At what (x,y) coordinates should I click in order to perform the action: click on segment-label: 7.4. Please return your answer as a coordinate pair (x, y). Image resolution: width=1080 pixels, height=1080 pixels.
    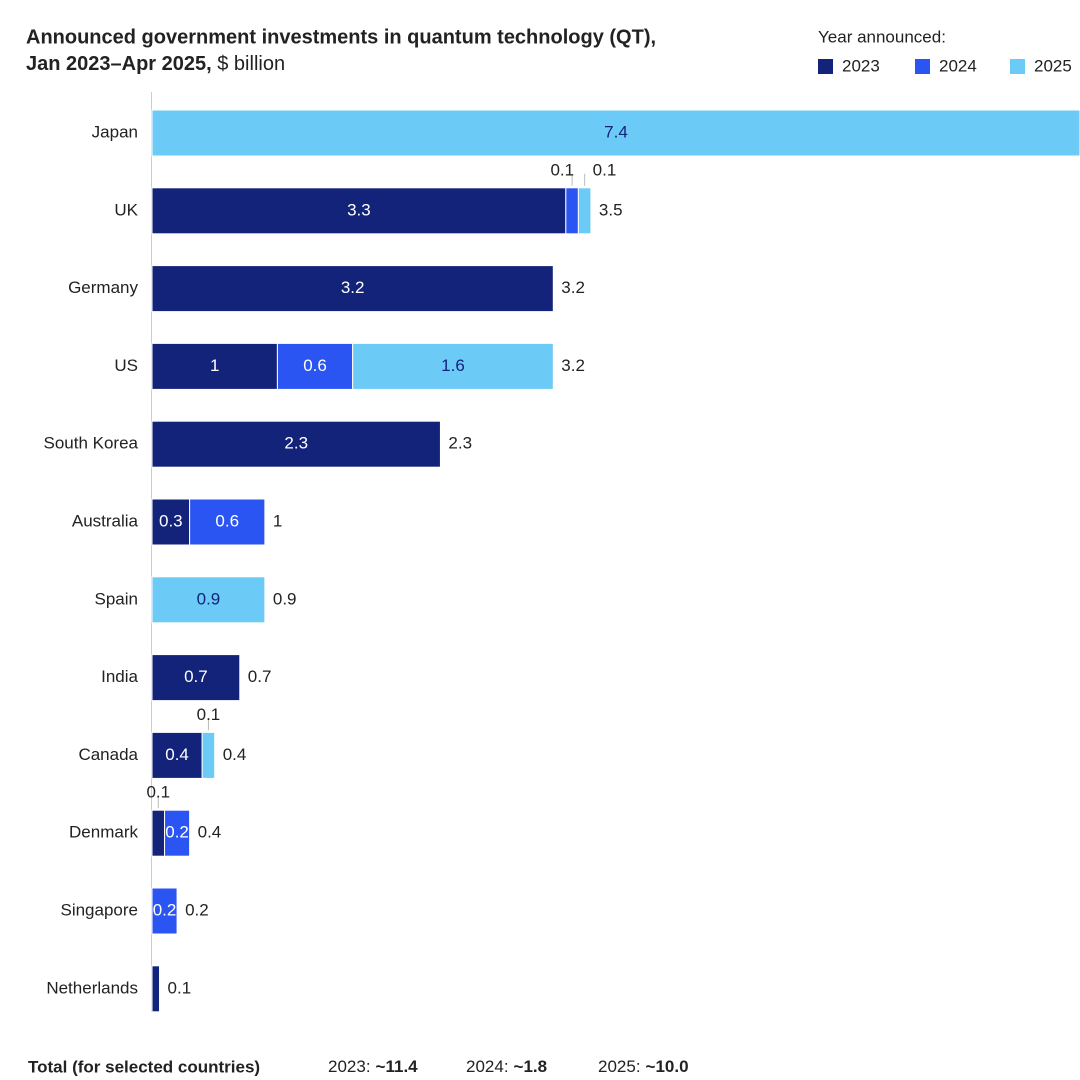
    Looking at the image, I should click on (616, 131).